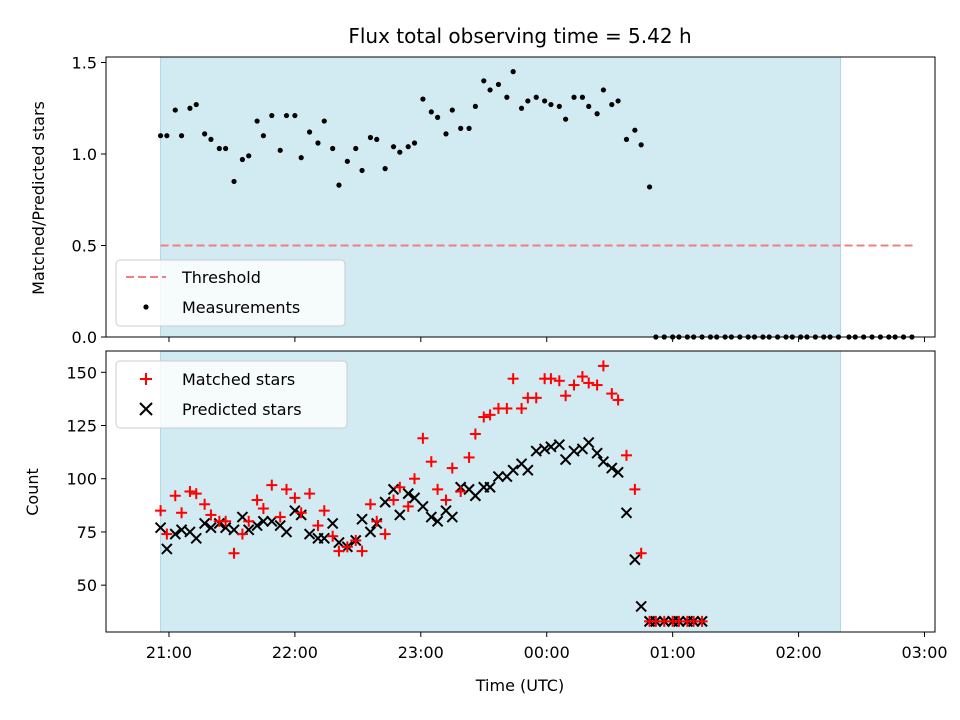 This screenshot has height=720, width=960. What do you see at coordinates (547, 652) in the screenshot?
I see `x-tick-label: 00:00` at bounding box center [547, 652].